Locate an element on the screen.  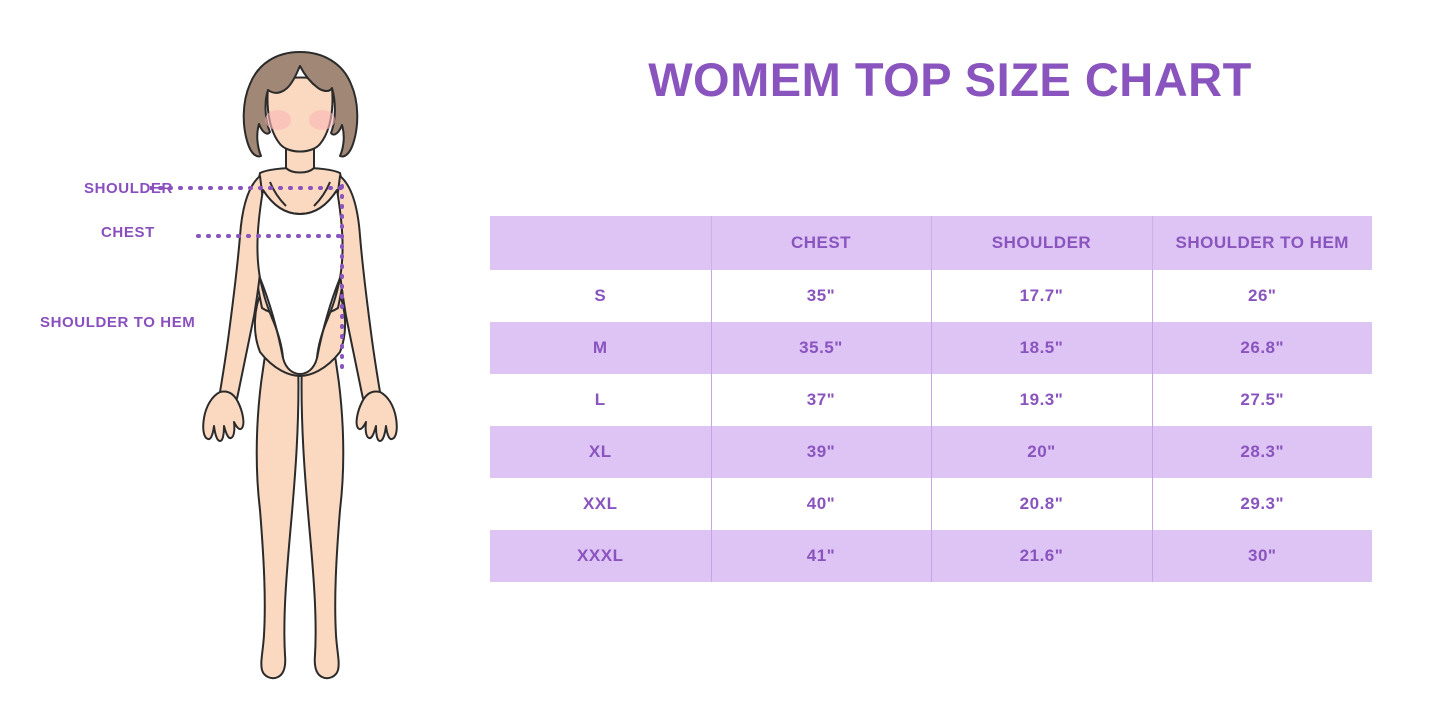
cell-size: M is located at coordinates (600, 348).